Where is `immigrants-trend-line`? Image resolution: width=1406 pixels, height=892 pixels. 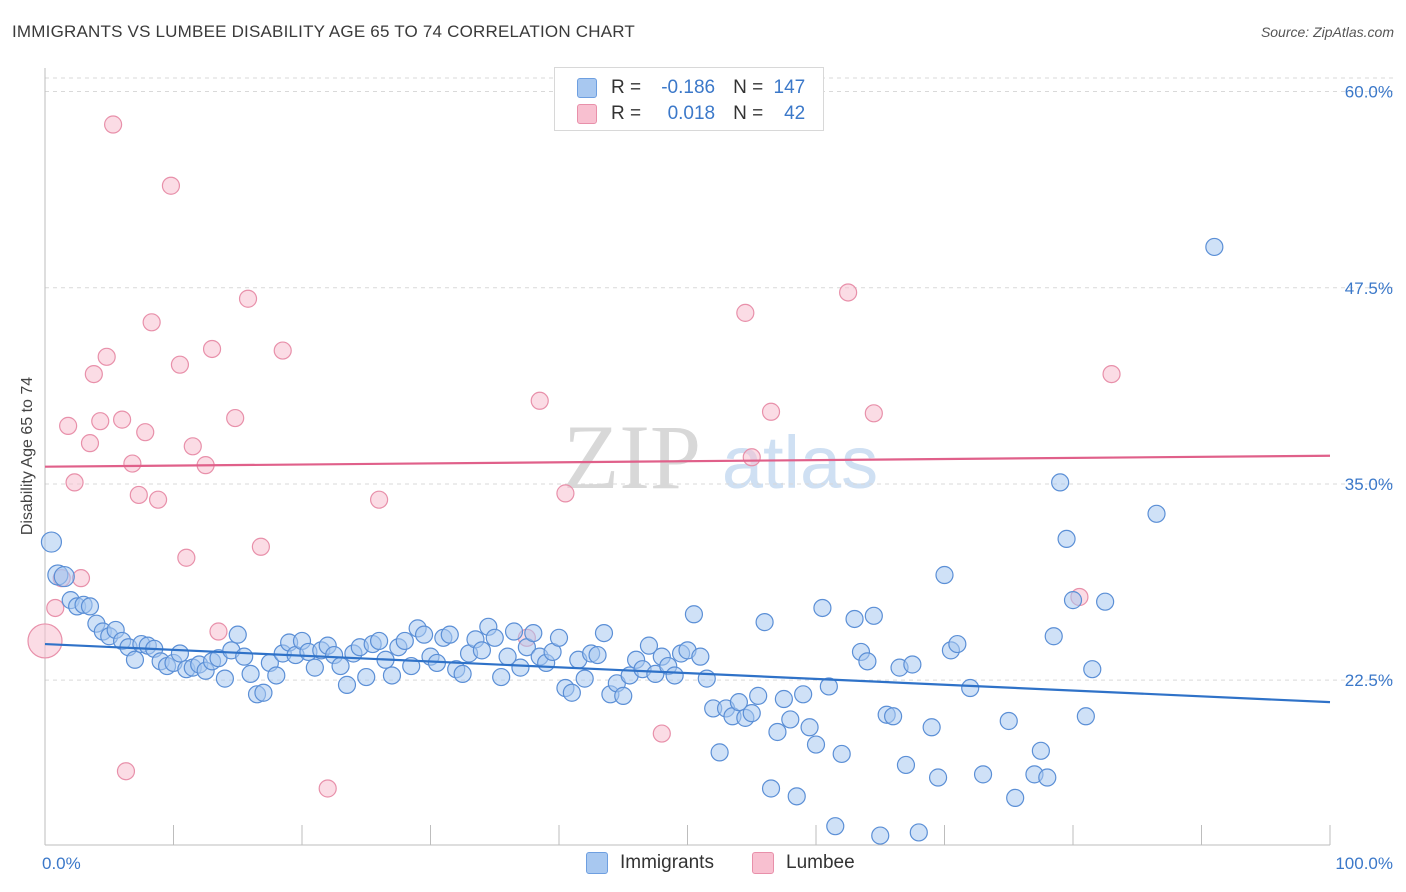
immigrants-trend-line is located at coordinates (687, 673).